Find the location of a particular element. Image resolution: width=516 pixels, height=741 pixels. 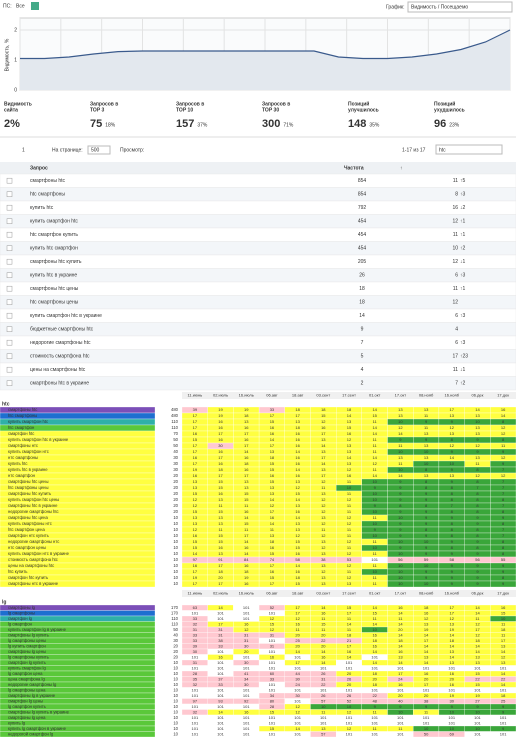

frequency: 26 is located at coordinates (362, 276).